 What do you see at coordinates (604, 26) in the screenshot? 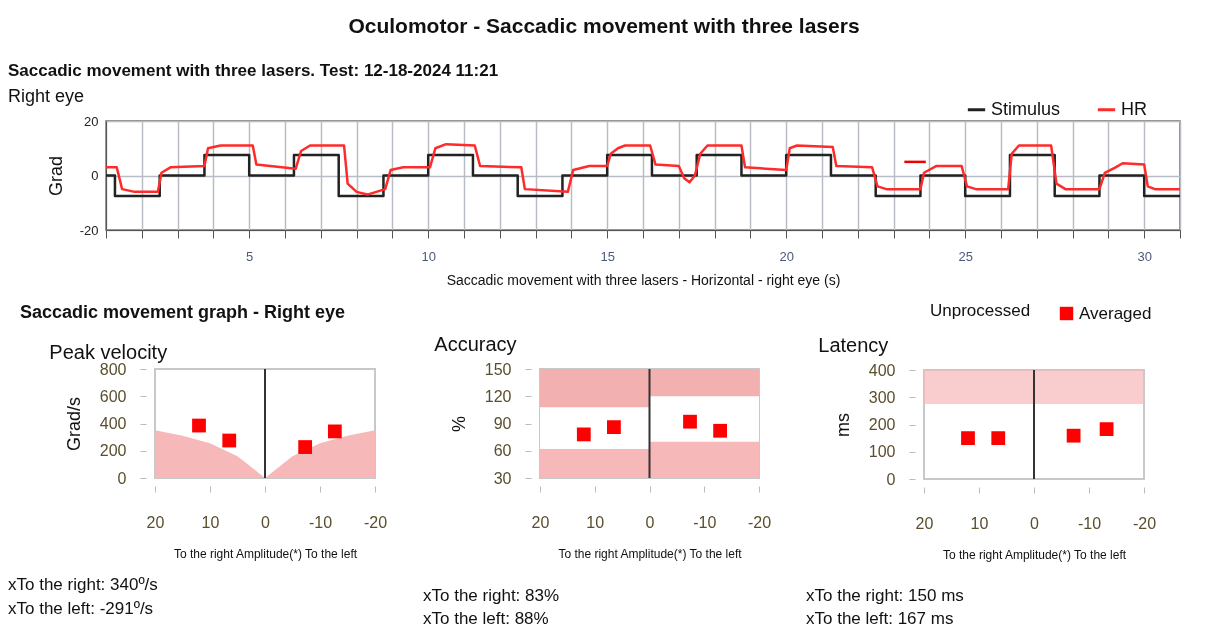
I see `chart-title: Oculomotor - Saccadic movement with three lasers` at bounding box center [604, 26].